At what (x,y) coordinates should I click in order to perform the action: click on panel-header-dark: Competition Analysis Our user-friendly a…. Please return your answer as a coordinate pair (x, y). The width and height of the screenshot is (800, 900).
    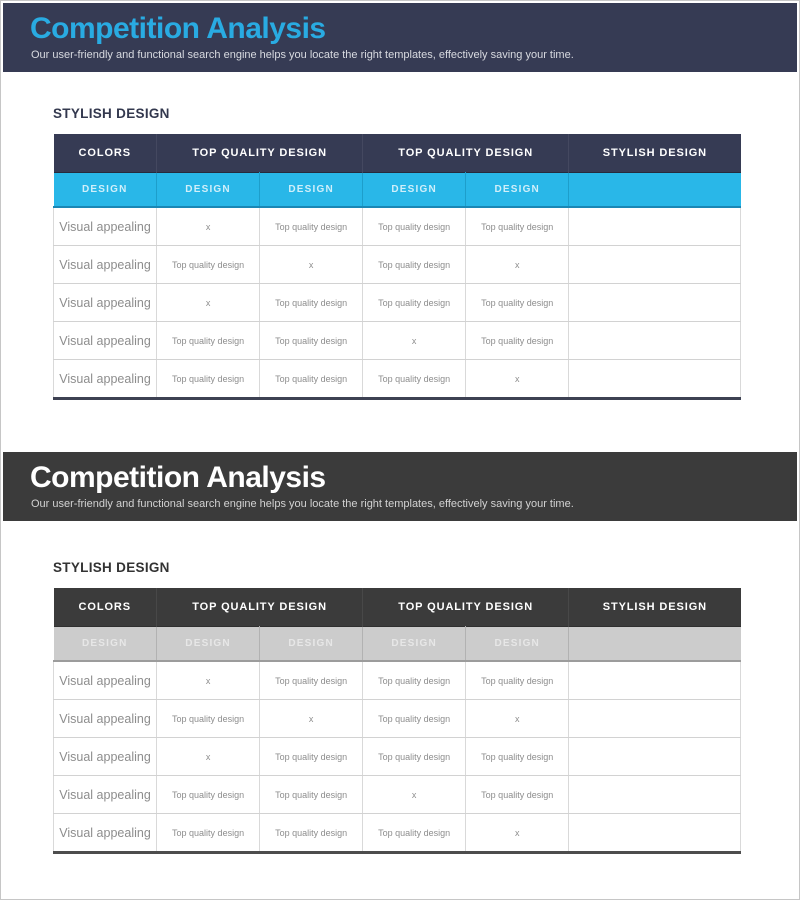
    Looking at the image, I should click on (400, 486).